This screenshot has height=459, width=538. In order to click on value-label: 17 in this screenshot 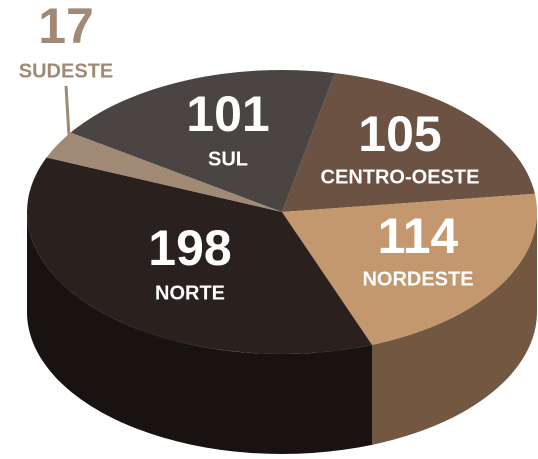, I will do `click(66, 27)`.